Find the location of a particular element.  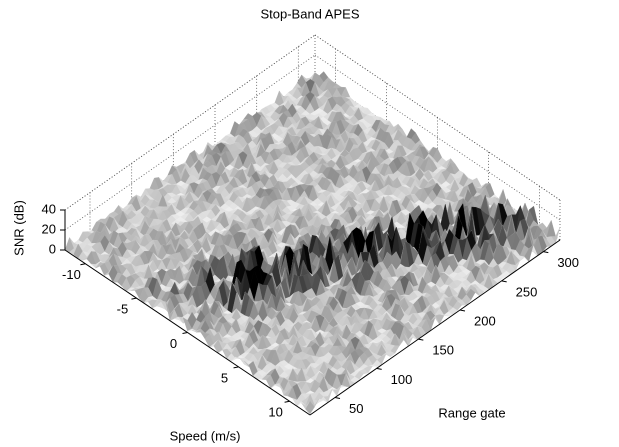

x-tick-label: 0 is located at coordinates (173, 343).